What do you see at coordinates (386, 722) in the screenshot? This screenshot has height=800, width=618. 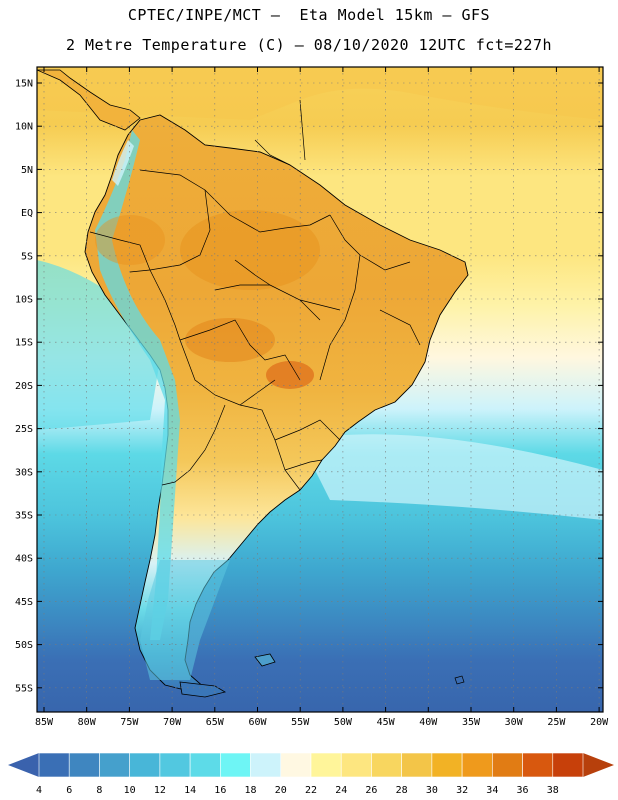 I see `lon-label: 45W` at bounding box center [386, 722].